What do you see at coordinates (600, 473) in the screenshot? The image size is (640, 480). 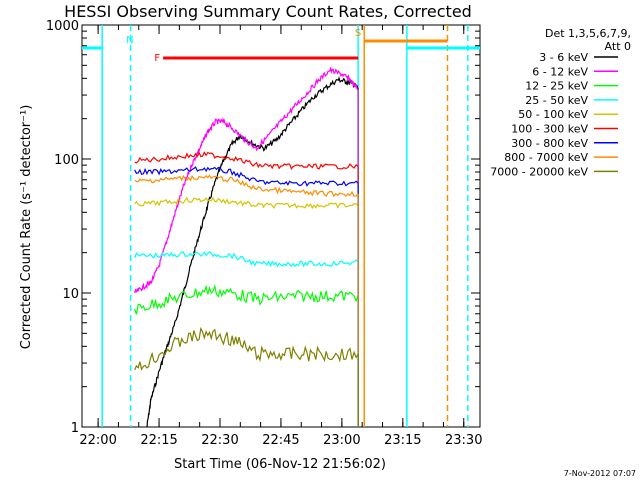 I see `footer-date: 7-Nov-2012 07:07` at bounding box center [600, 473].